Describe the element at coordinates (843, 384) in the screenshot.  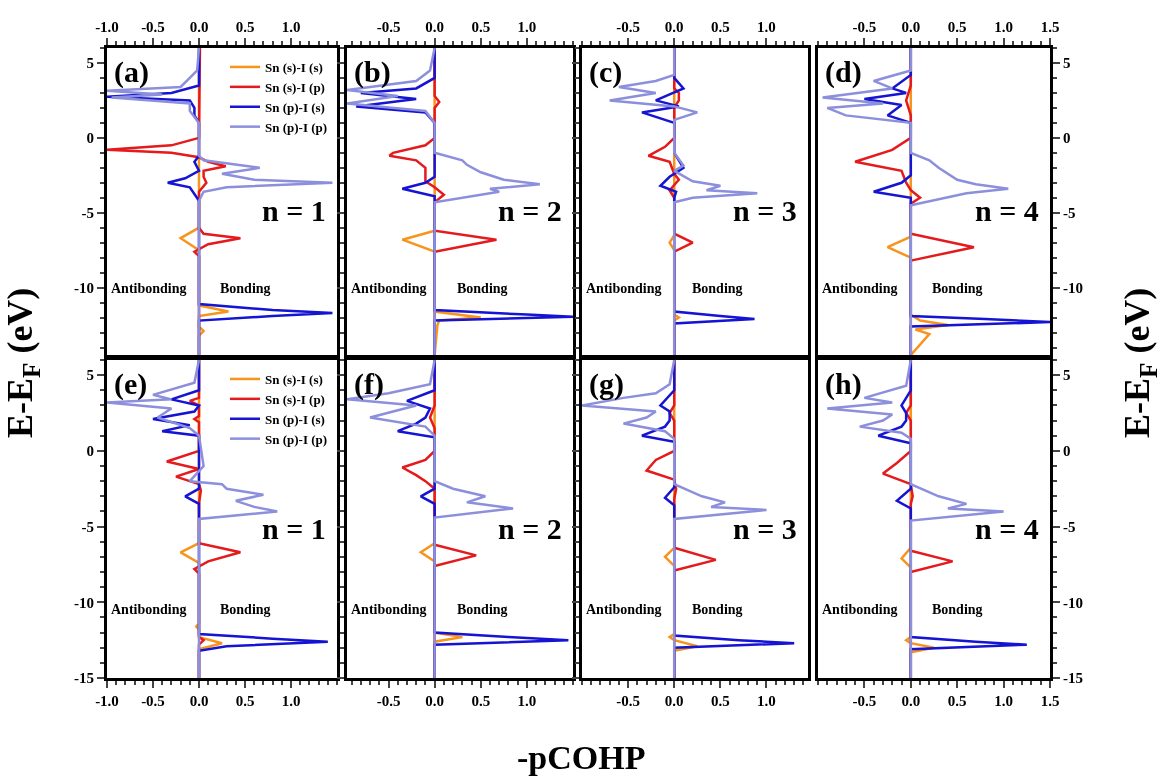
I see `annotation: (h)` at that location.